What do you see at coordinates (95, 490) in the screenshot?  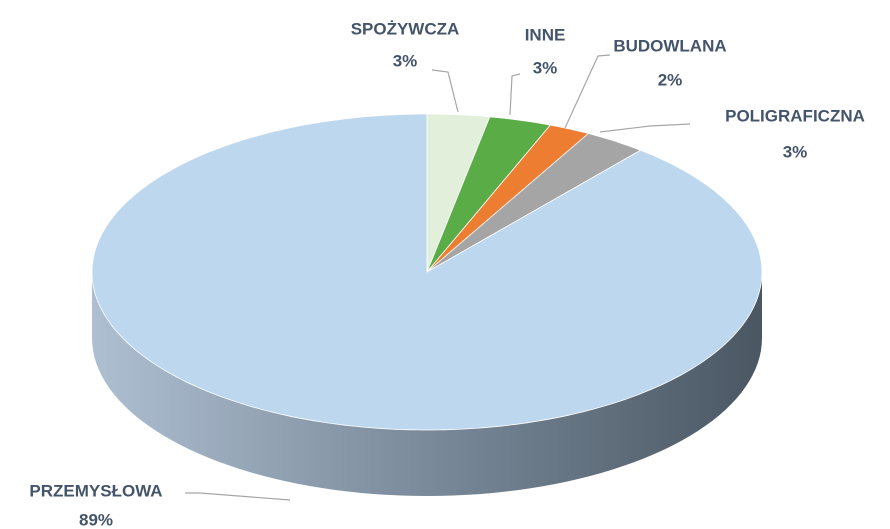 I see `category-label: PRZEMYSŁOWA` at bounding box center [95, 490].